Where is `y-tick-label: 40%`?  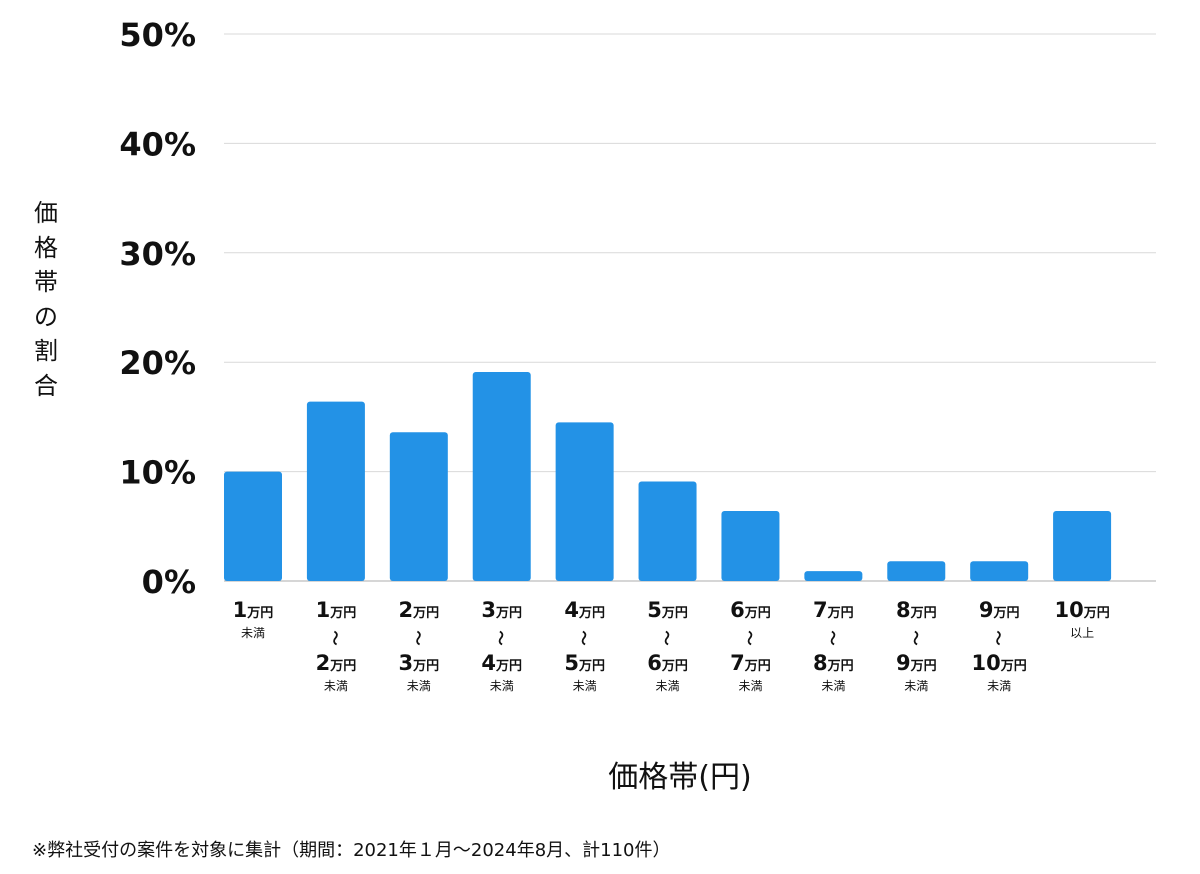 y-tick-label: 40% is located at coordinates (157, 144).